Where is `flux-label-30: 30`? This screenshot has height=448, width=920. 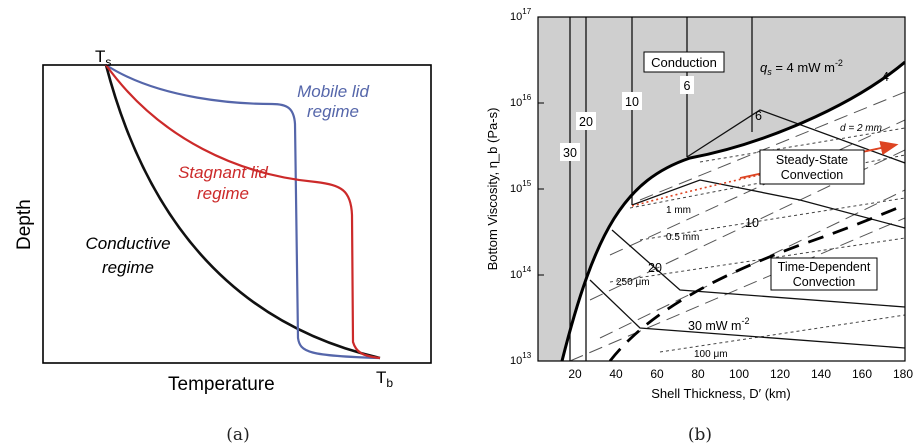
flux-label-30: 30 is located at coordinates (570, 153).